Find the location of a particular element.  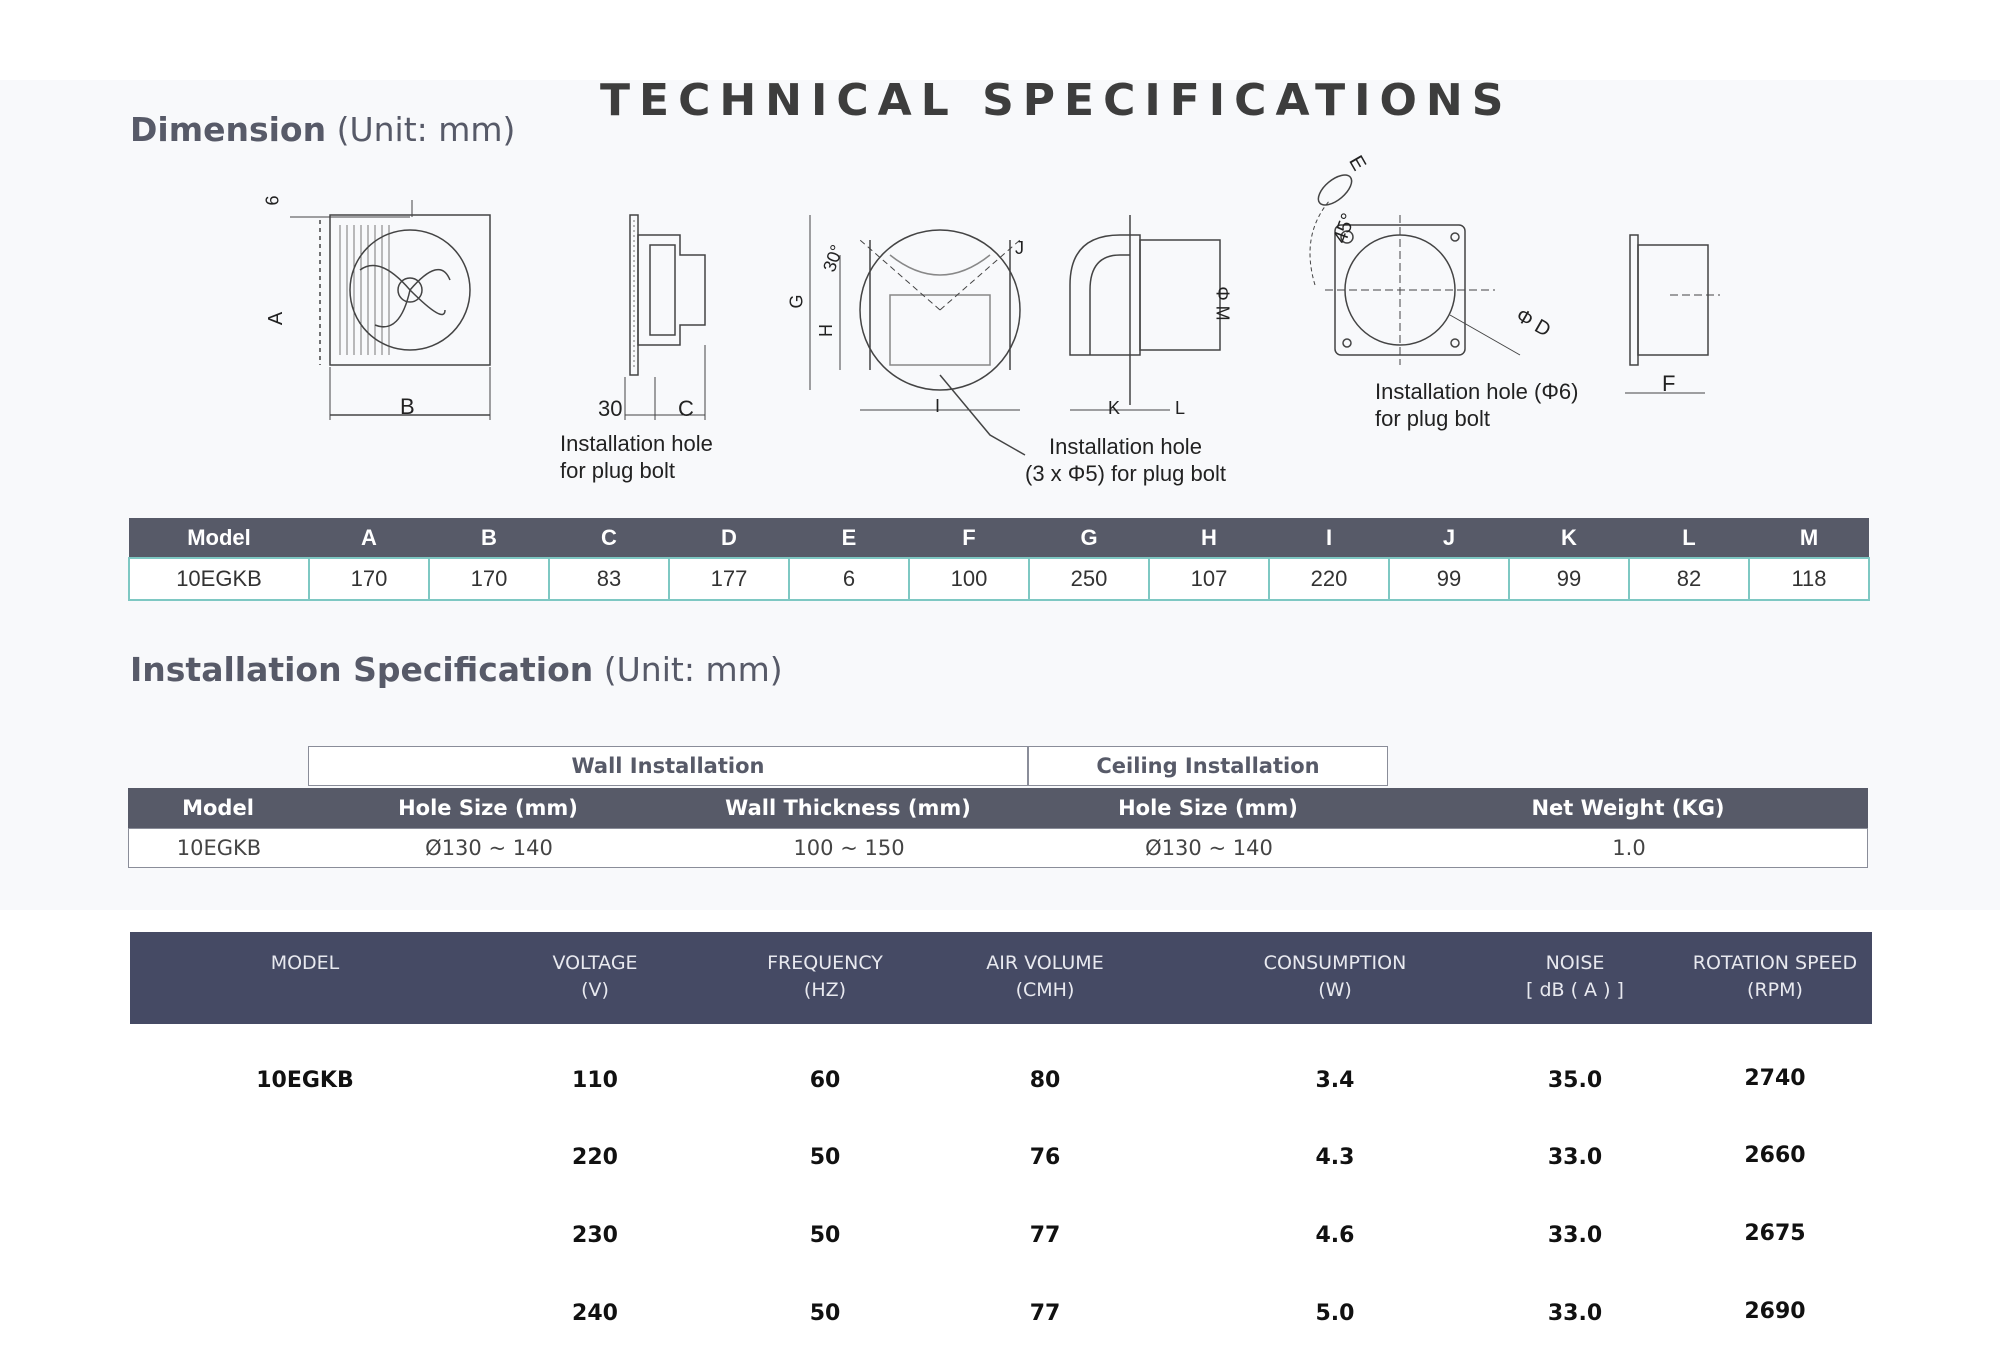

dim-header-f: F is located at coordinates (969, 538).